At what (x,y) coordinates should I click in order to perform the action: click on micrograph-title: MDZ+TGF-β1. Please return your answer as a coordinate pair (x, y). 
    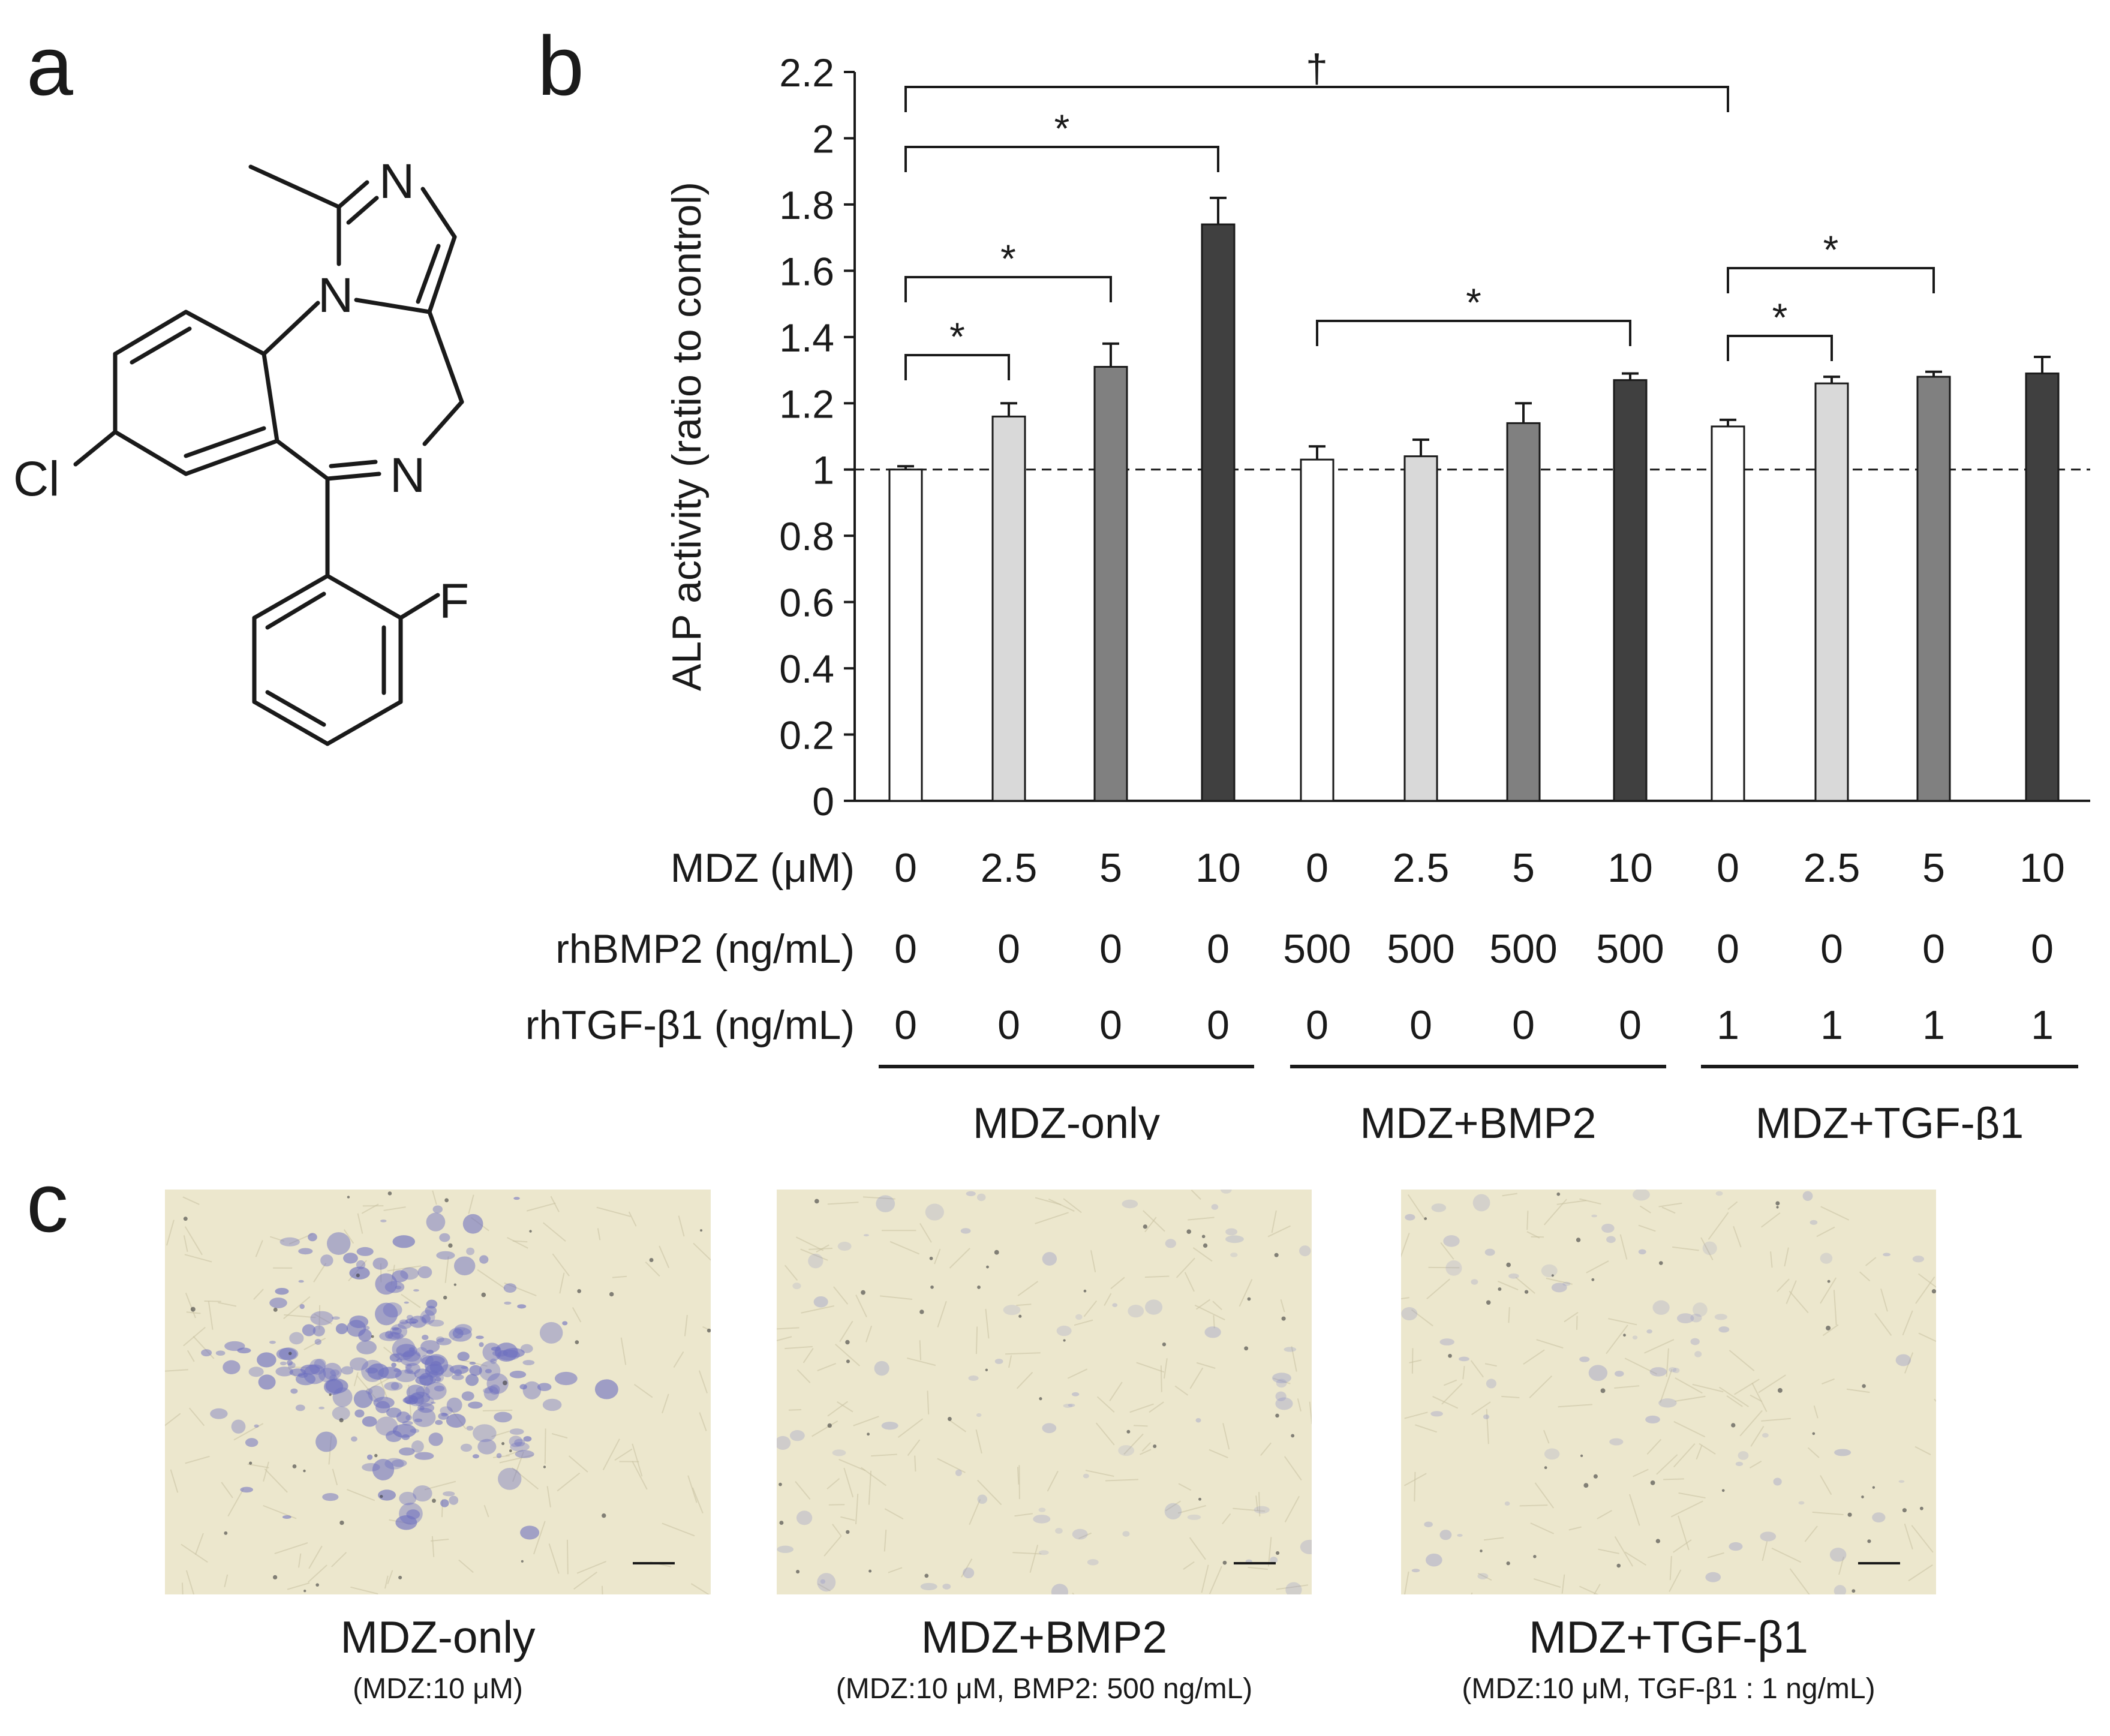
    Looking at the image, I should click on (1668, 1637).